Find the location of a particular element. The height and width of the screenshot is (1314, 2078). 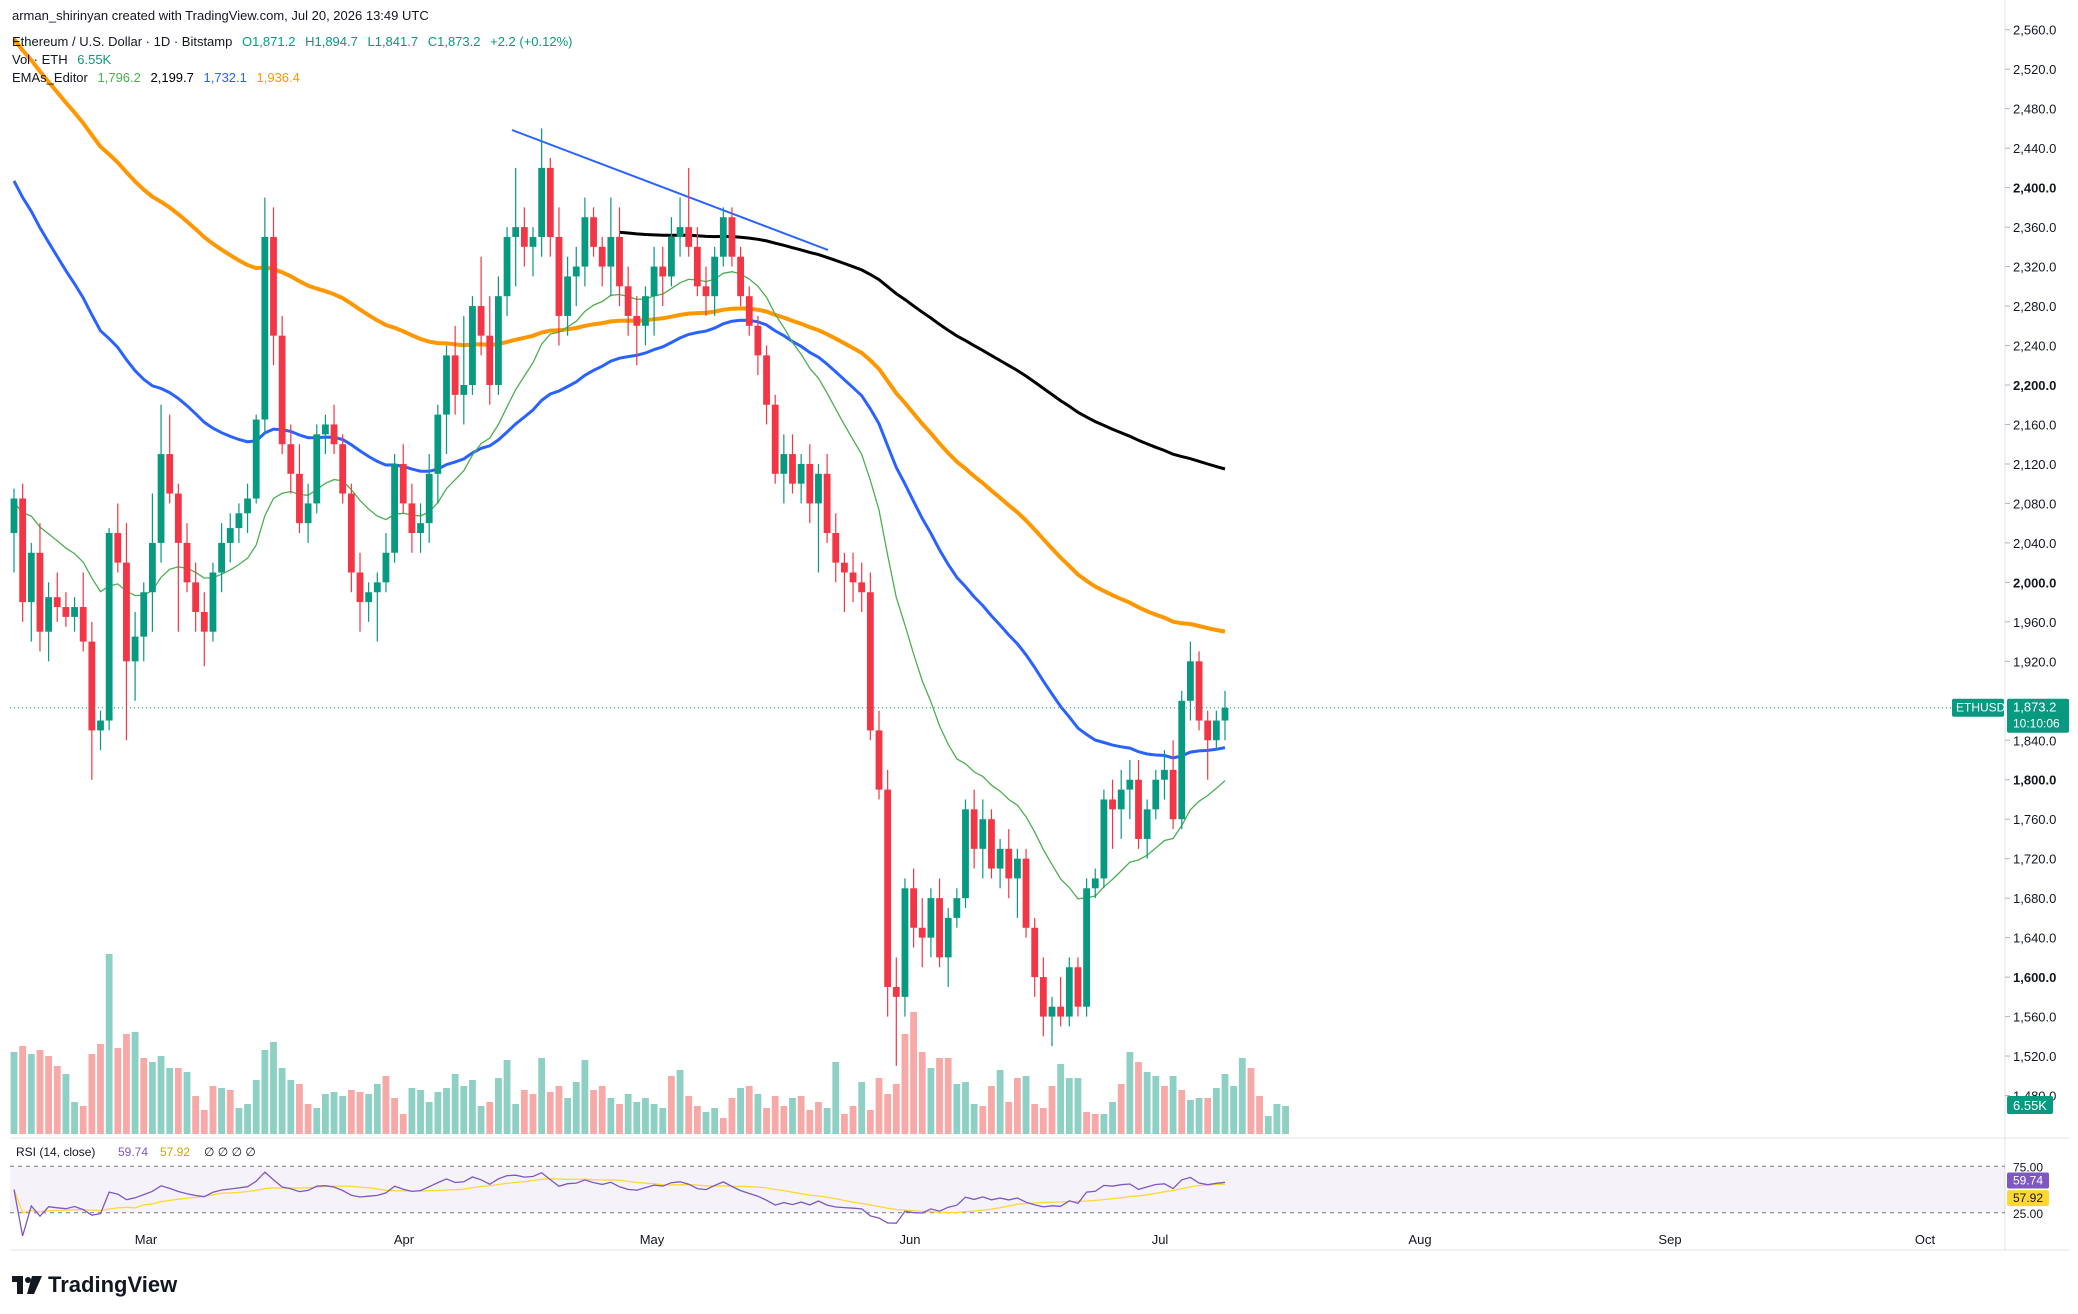

price-tick-label: 2,240.0 is located at coordinates (2034, 346).